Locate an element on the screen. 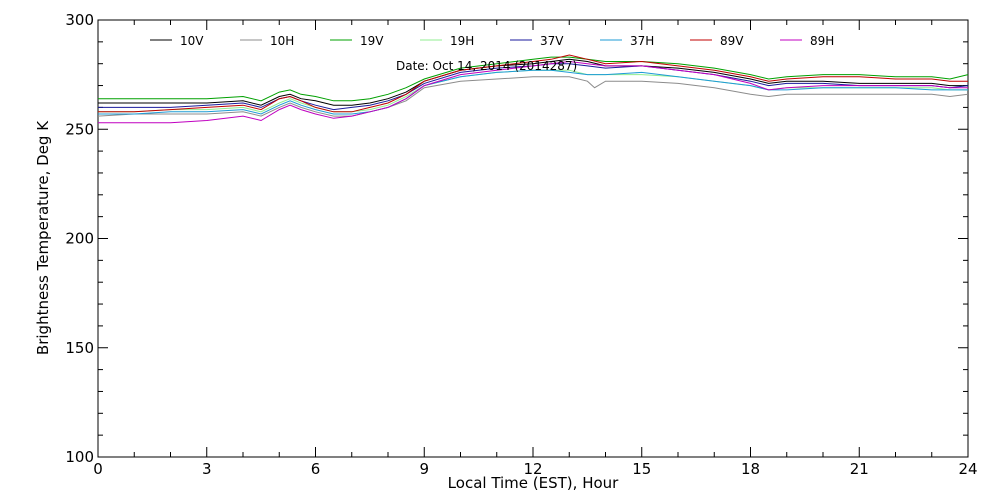 This screenshot has width=1000, height=500. series-line-89v is located at coordinates (533, 83).